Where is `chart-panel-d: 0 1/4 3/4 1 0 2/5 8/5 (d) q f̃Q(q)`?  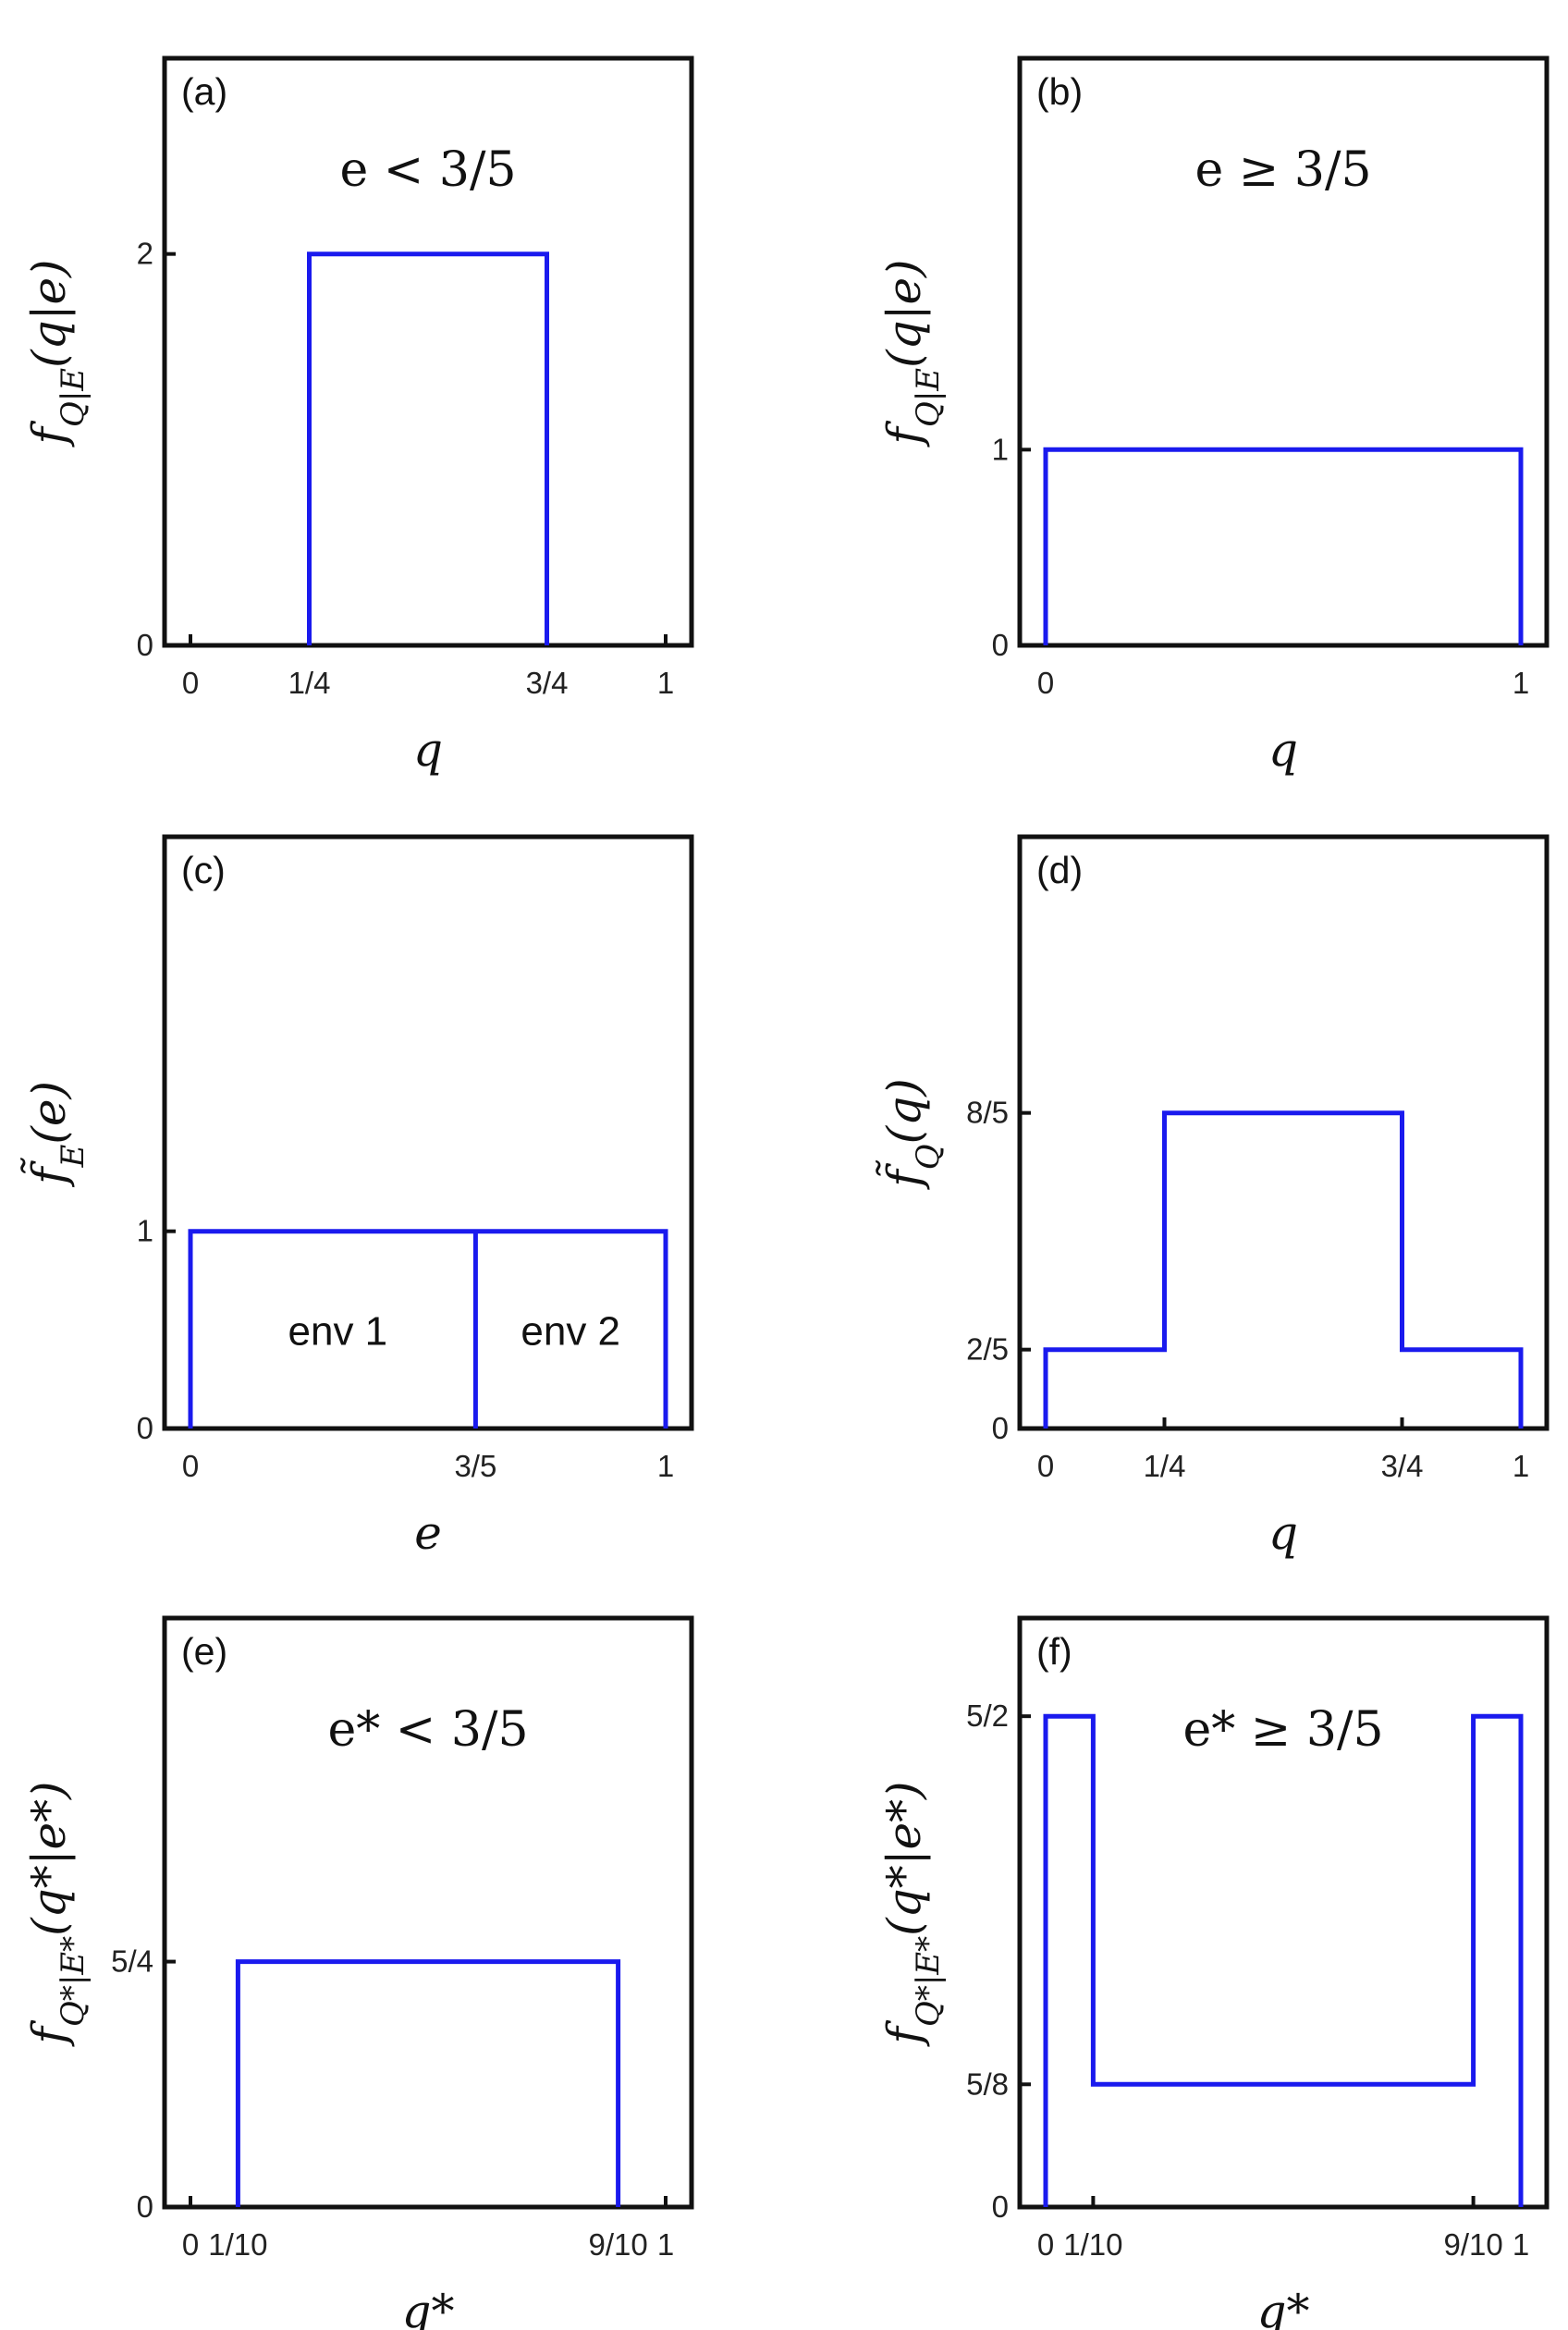
chart-panel-d: 0 1/4 3/4 1 0 2/5 8/5 (d) q f̃Q(q) is located at coordinates (1212, 1197).